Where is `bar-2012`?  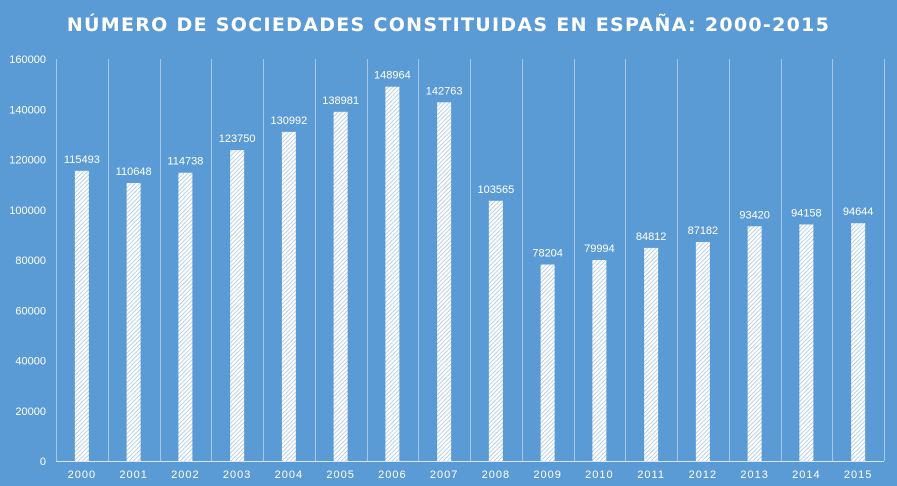
bar-2012 is located at coordinates (702, 351).